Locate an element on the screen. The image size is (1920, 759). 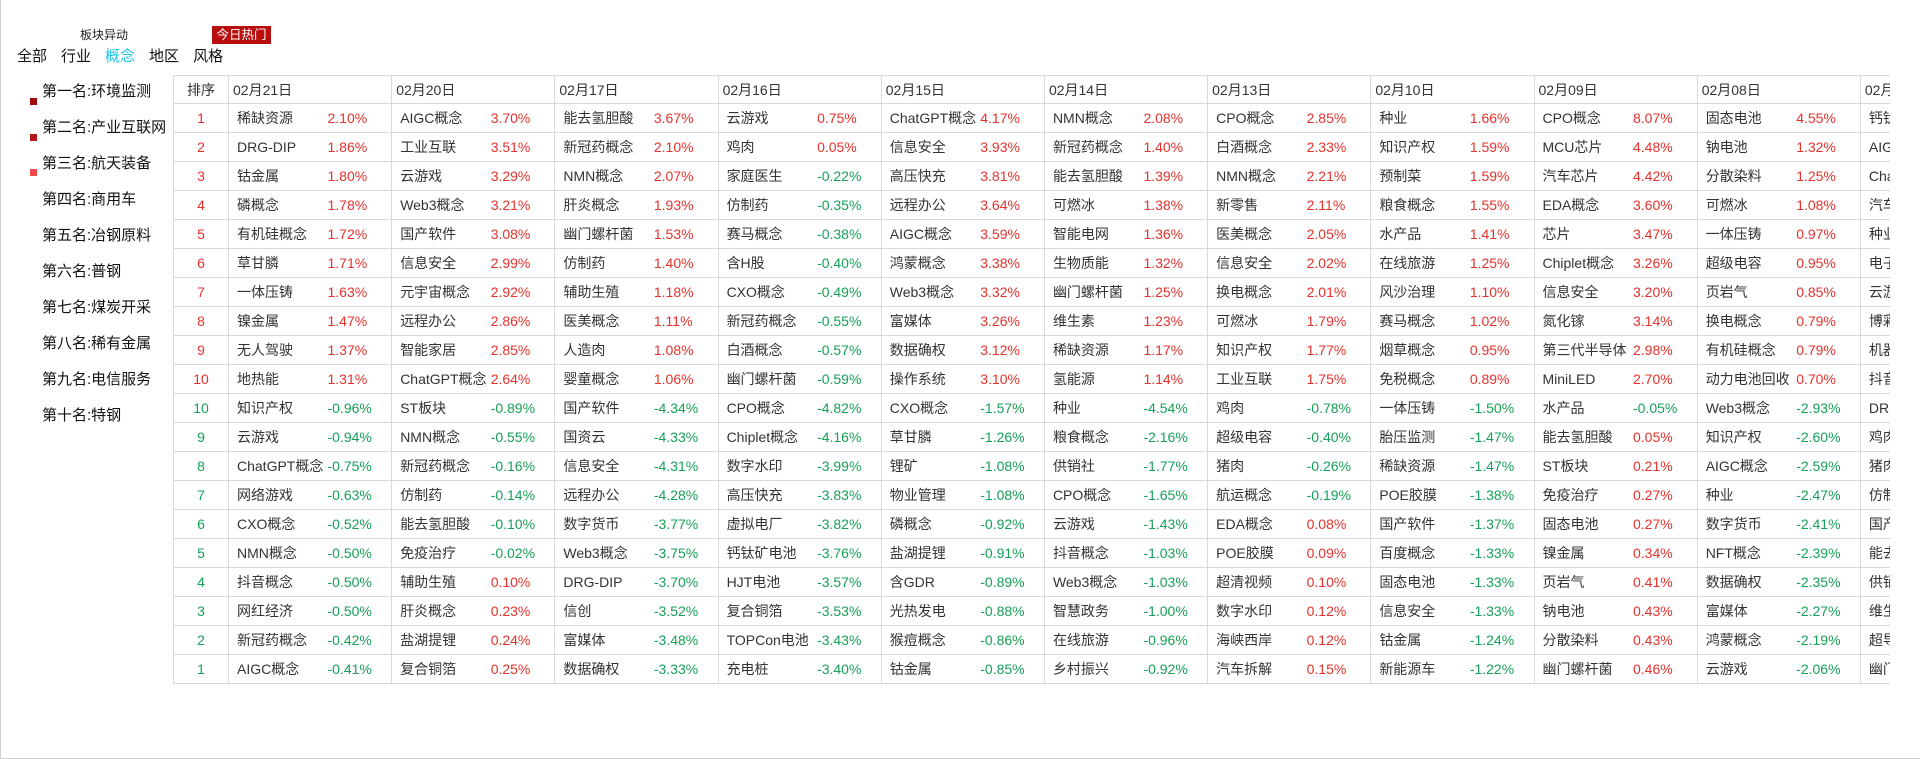
concept-name: 含GDR is located at coordinates (930, 582).